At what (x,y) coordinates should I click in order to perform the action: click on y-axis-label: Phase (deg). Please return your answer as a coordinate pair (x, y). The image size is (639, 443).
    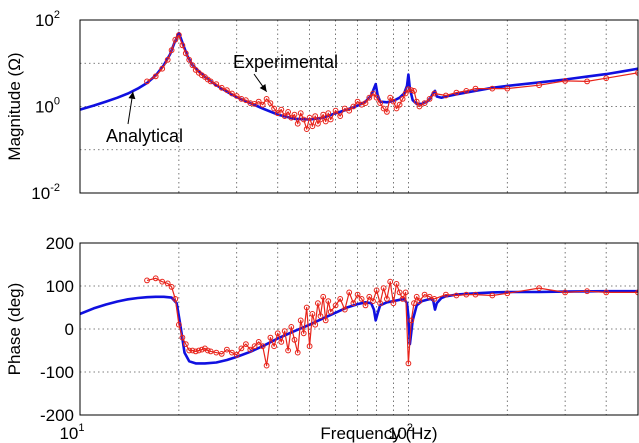
    Looking at the image, I should click on (14, 329).